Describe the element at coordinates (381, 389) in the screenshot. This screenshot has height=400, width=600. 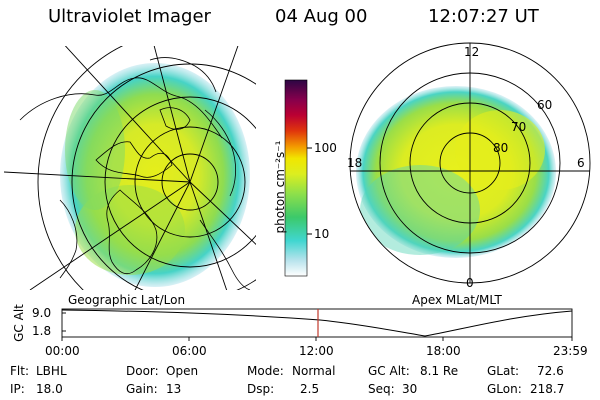
I see `seq-label: Seq:` at that location.